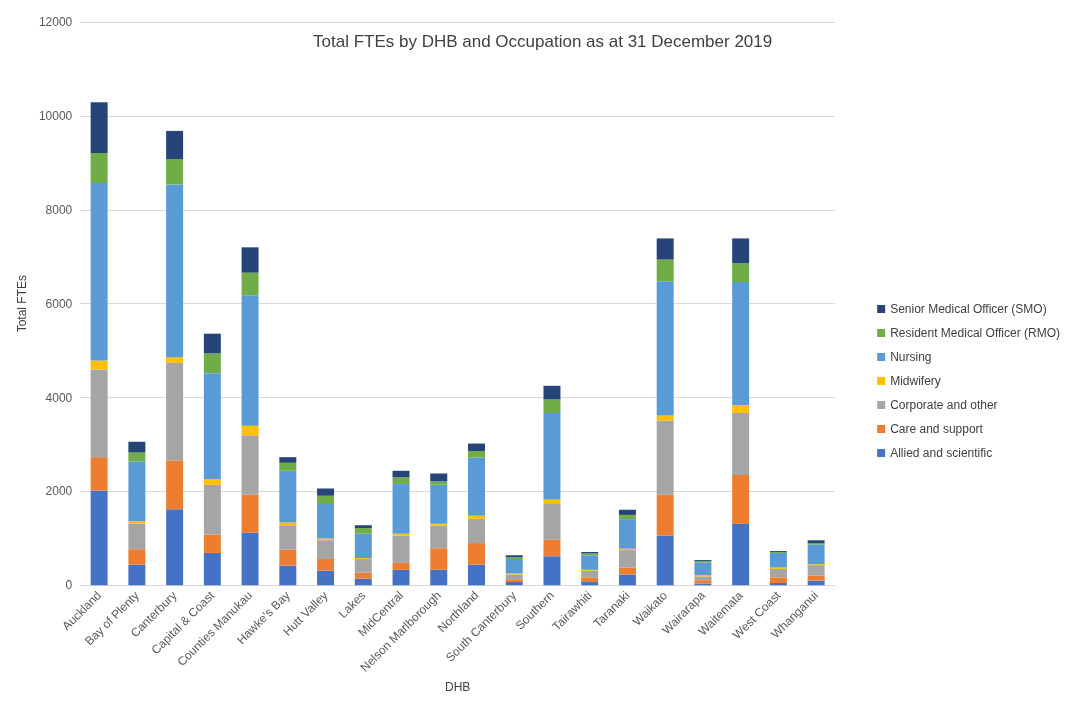  Describe the element at coordinates (59, 303) in the screenshot. I see `y-tick-label: 6000` at that location.